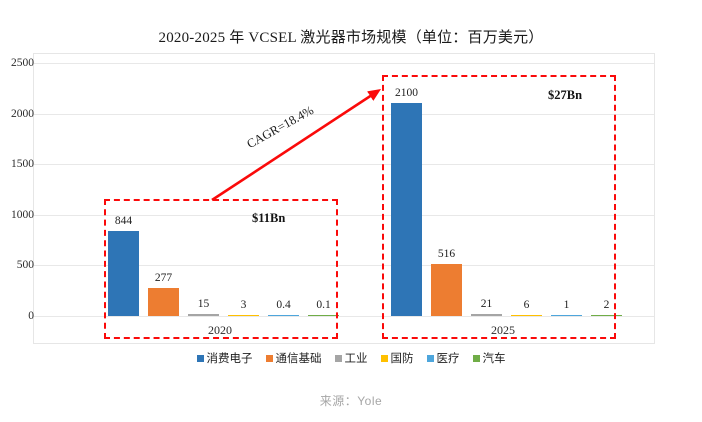 The width and height of the screenshot is (702, 422). I want to click on legend-item: 医疗, so click(443, 358).